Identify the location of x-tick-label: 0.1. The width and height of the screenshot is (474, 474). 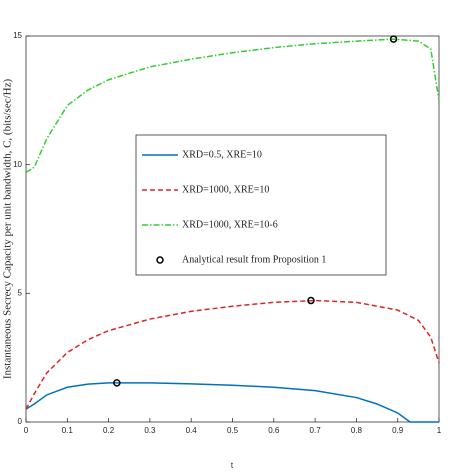
(68, 430).